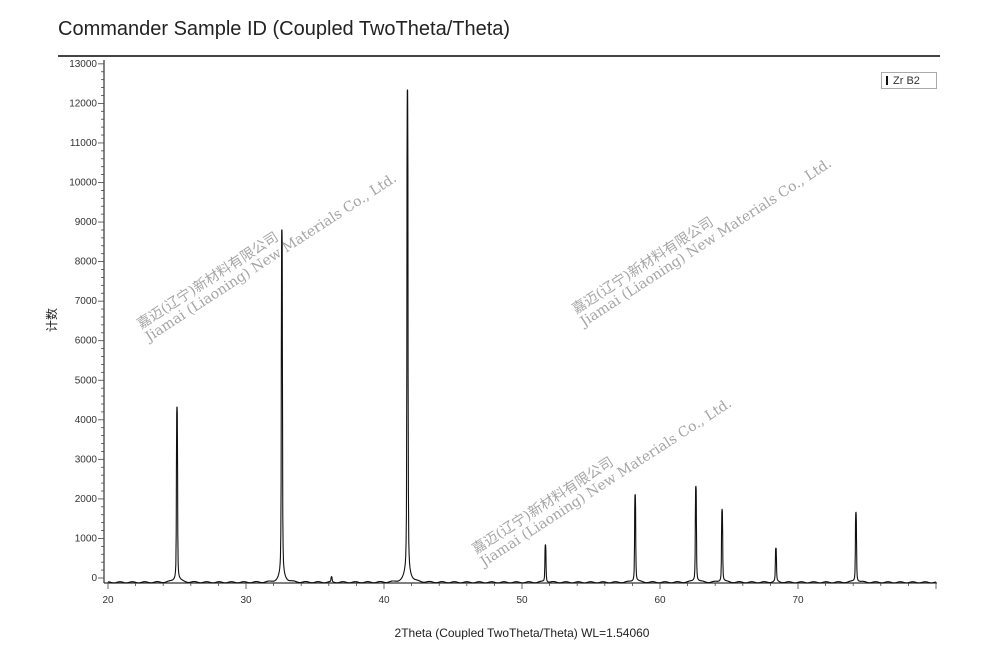 This screenshot has width=1000, height=661. Describe the element at coordinates (86, 459) in the screenshot. I see `y-tick-label: 3000` at that location.